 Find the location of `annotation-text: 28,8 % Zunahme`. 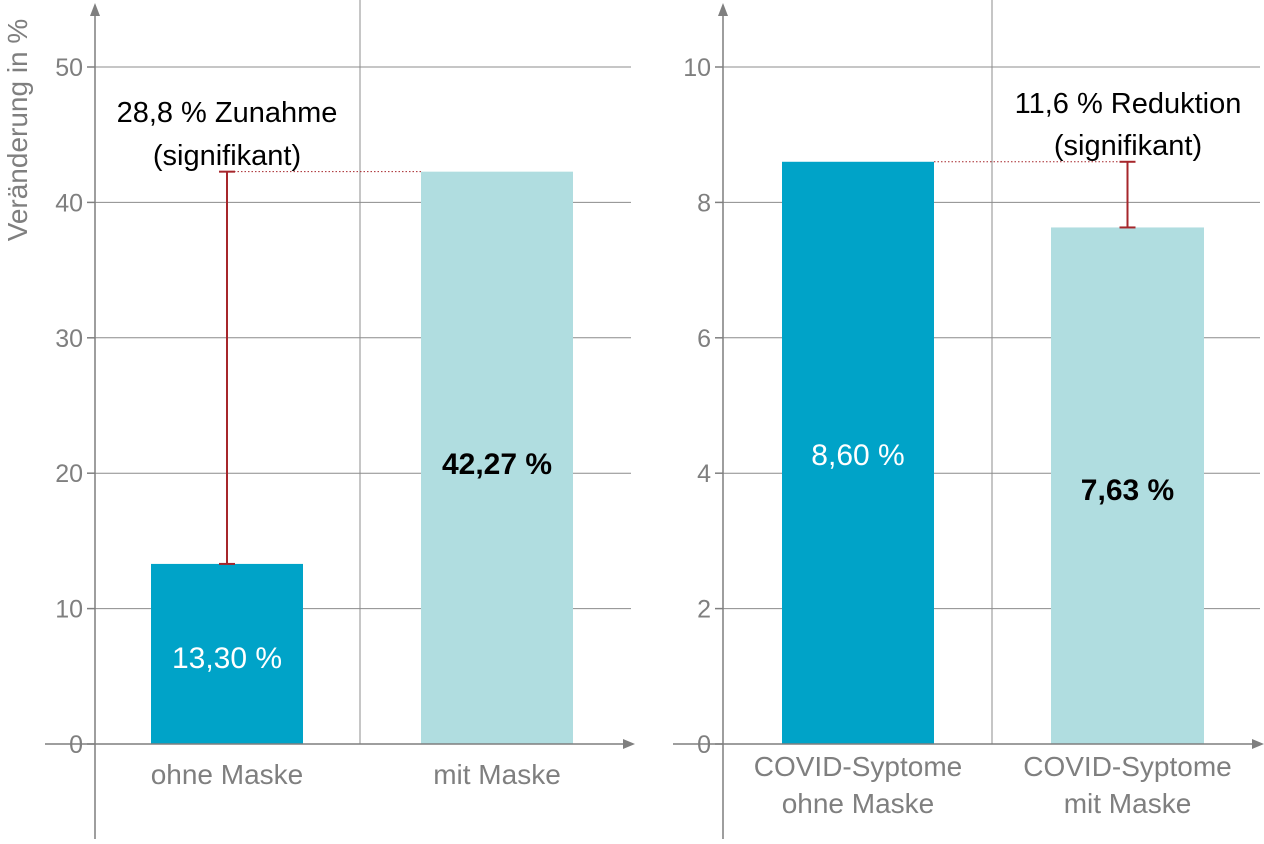

annotation-text: 28,8 % Zunahme is located at coordinates (227, 113).